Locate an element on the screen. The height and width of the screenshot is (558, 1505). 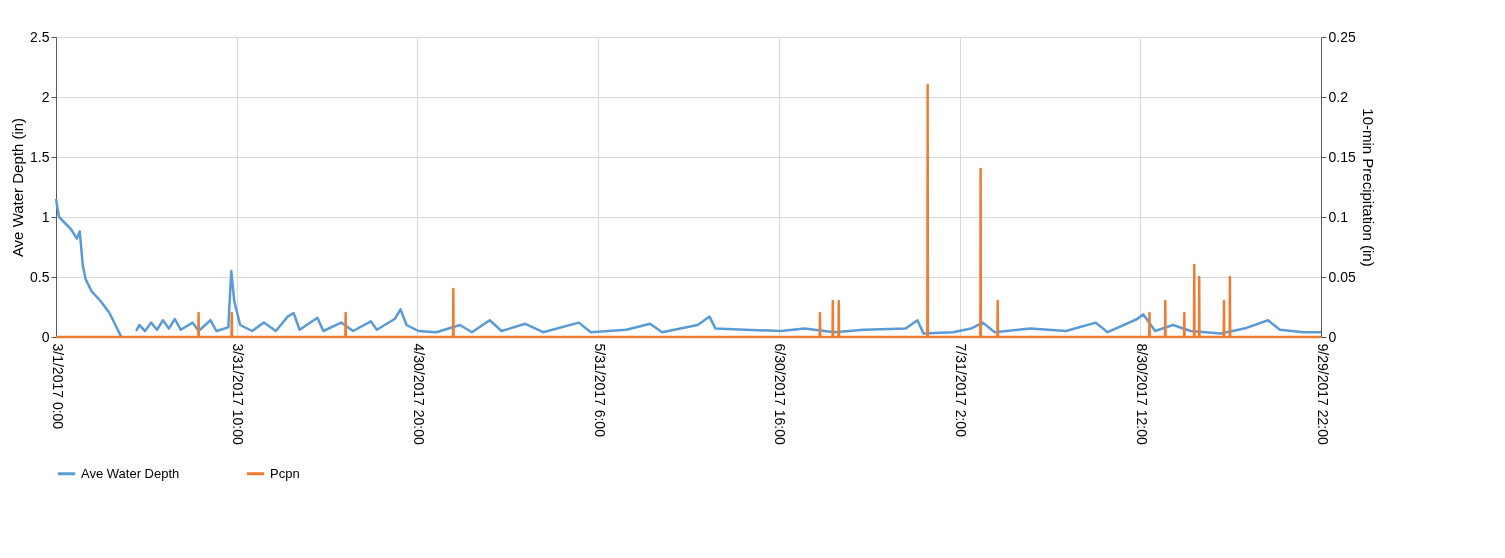
y2-tick-label: 0.25 is located at coordinates (1342, 36).